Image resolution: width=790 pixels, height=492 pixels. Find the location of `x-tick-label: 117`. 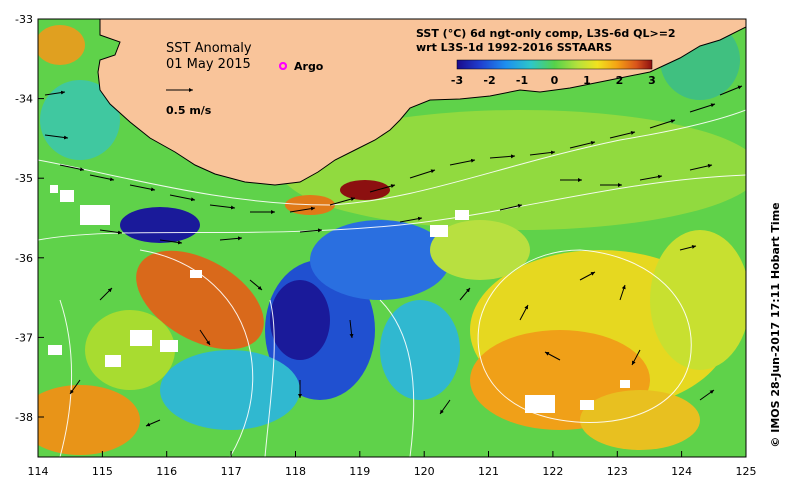

x-tick-label: 117 is located at coordinates (231, 471).